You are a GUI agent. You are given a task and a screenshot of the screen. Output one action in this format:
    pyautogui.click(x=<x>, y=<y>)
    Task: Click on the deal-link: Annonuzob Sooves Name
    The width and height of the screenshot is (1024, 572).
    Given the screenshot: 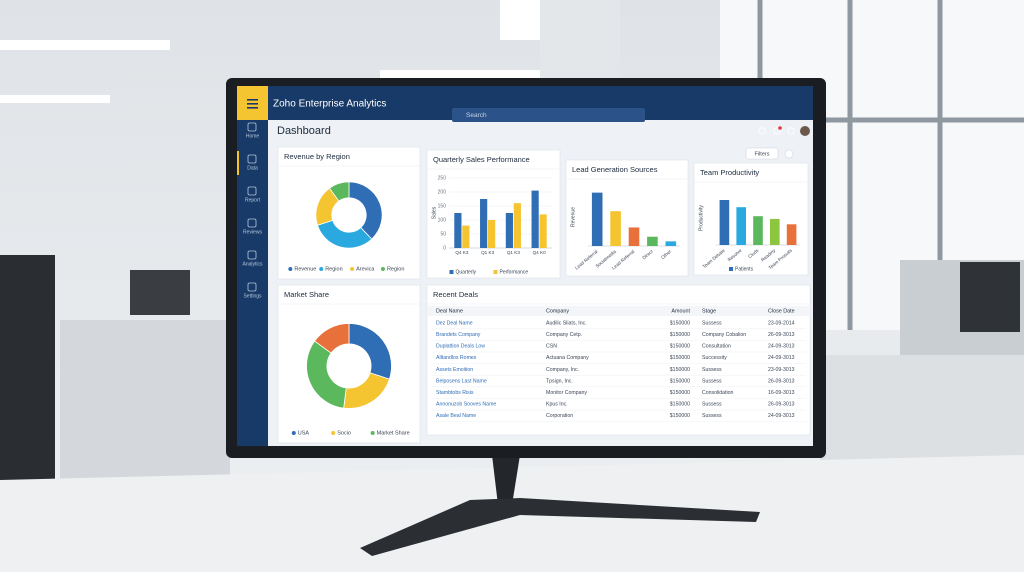 What is the action you would take?
    pyautogui.click(x=466, y=405)
    